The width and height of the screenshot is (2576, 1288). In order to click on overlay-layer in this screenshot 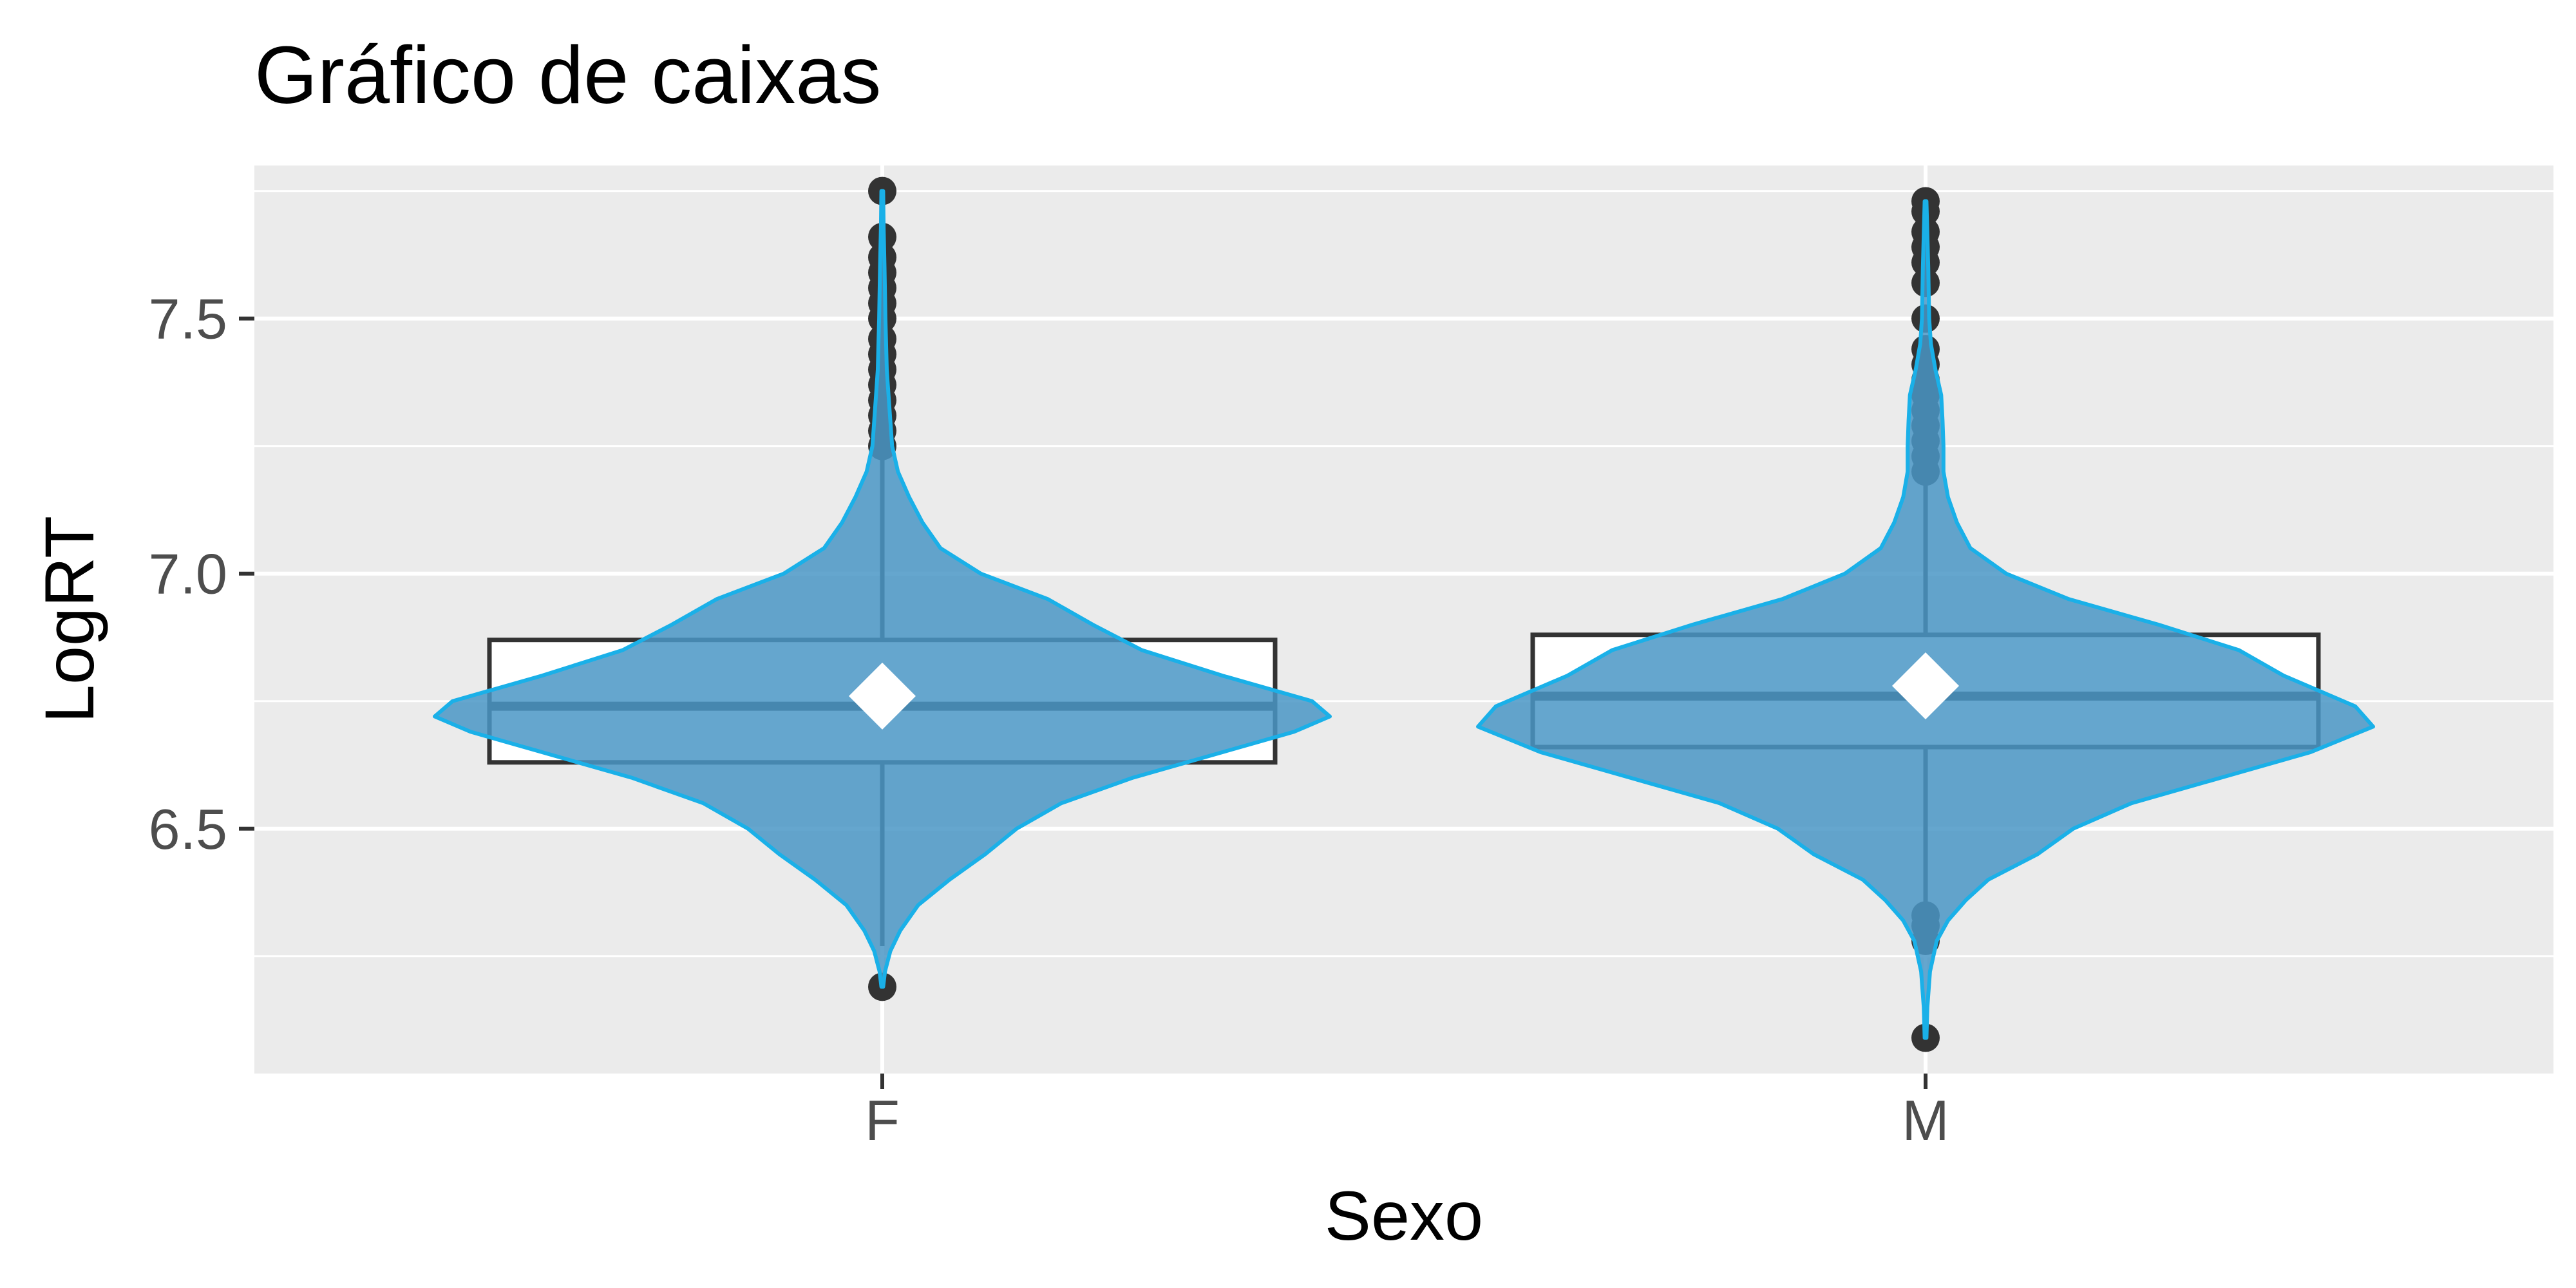, I will do `click(1404, 691)`.